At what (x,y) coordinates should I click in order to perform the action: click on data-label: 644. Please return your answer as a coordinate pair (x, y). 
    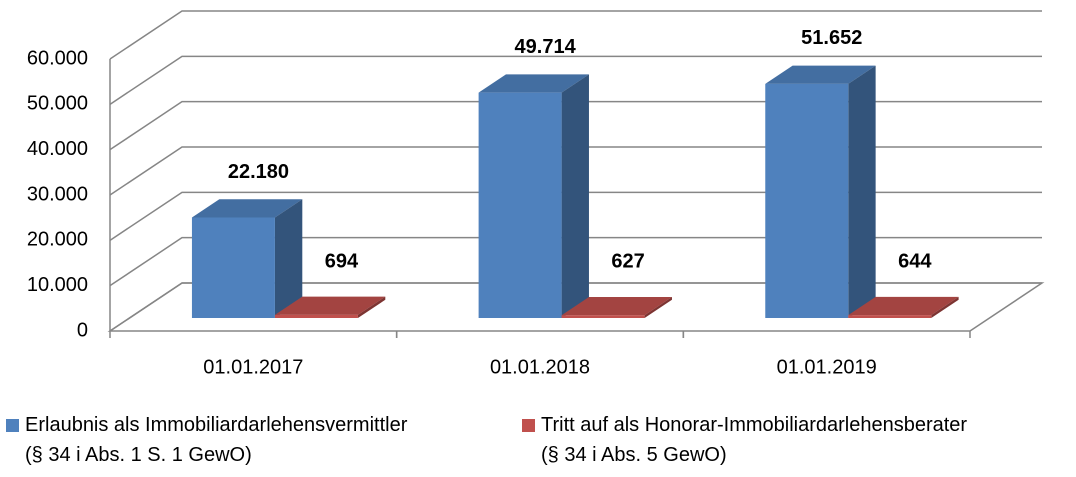
    Looking at the image, I should click on (915, 261).